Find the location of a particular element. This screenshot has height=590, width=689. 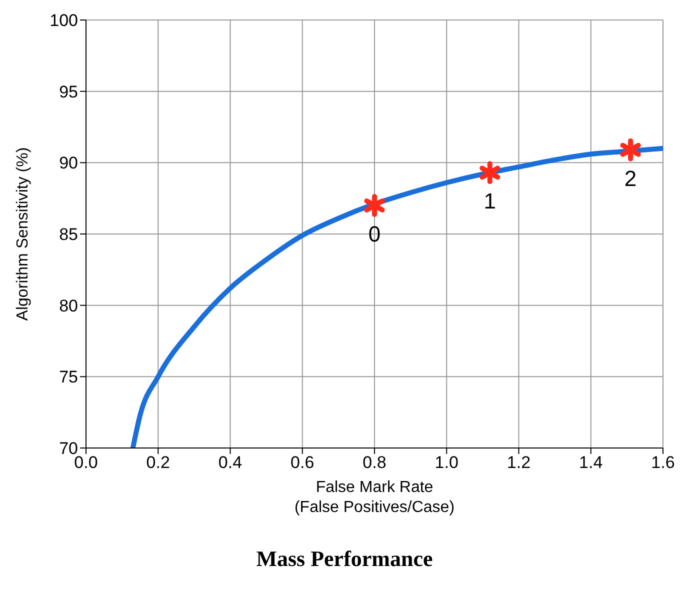

x-tick-label: 1.6 is located at coordinates (663, 462).